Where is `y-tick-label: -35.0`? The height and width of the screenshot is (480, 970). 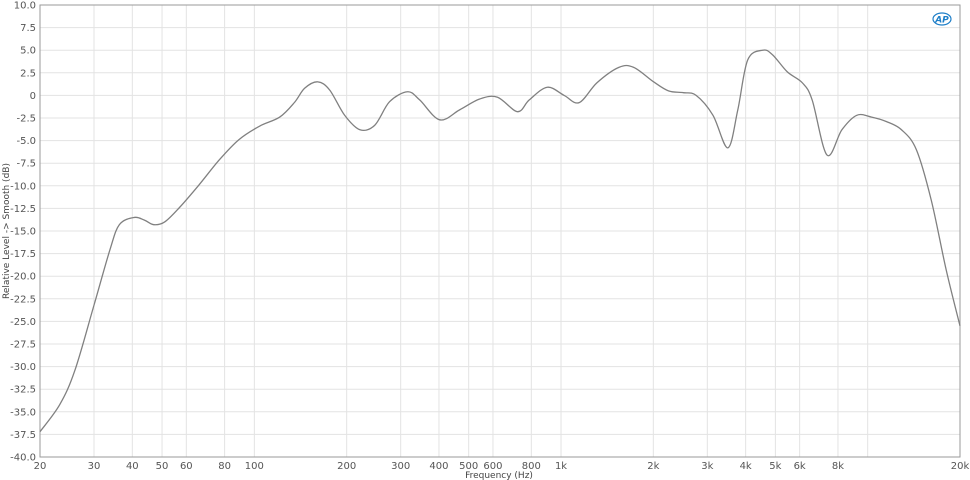
y-tick-label: -35.0 is located at coordinates (23, 412).